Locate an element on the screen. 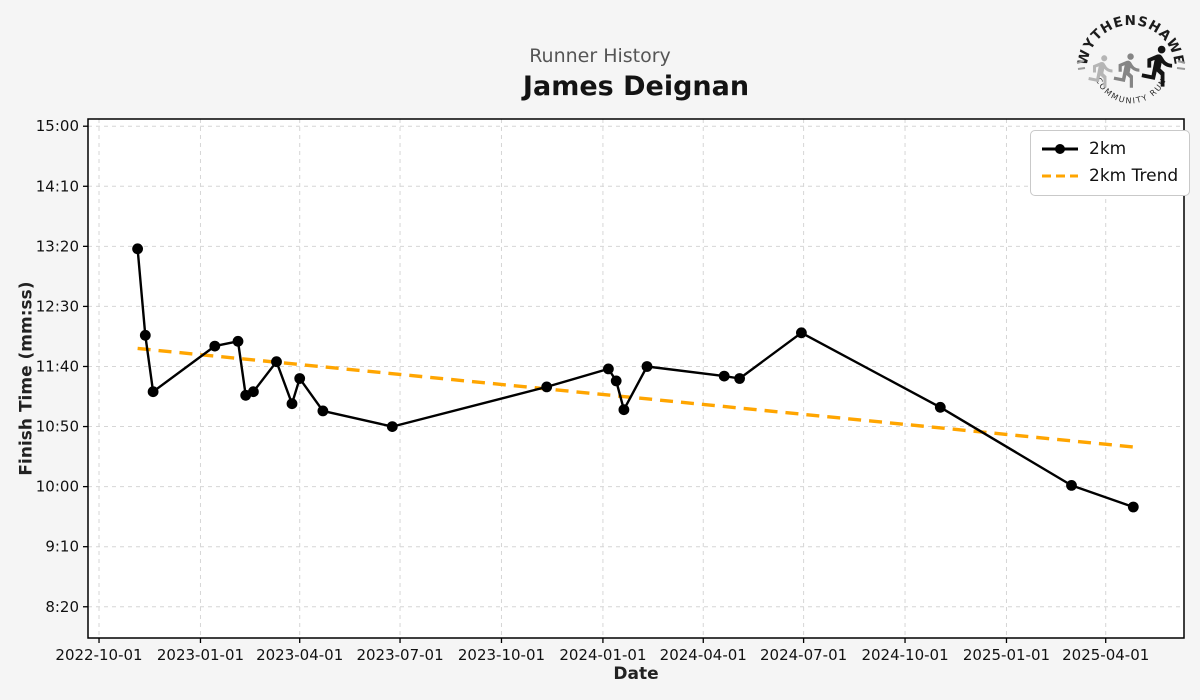 This screenshot has height=700, width=1200. y-axis-label: Finish Time (mm:ss) is located at coordinates (26, 378).